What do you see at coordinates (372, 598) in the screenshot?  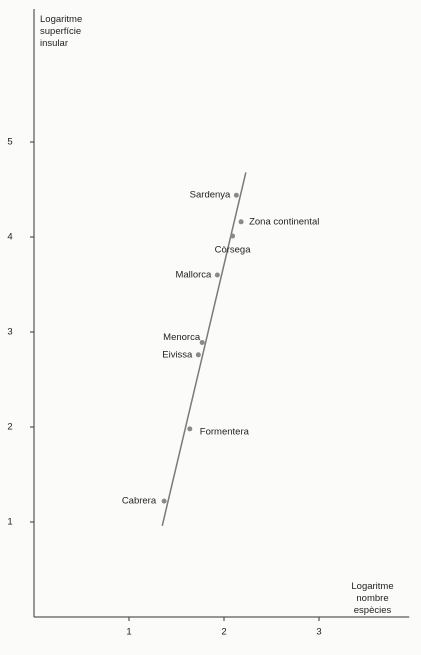 I see `x-axis-title: Logaritme nombre espècies` at bounding box center [372, 598].